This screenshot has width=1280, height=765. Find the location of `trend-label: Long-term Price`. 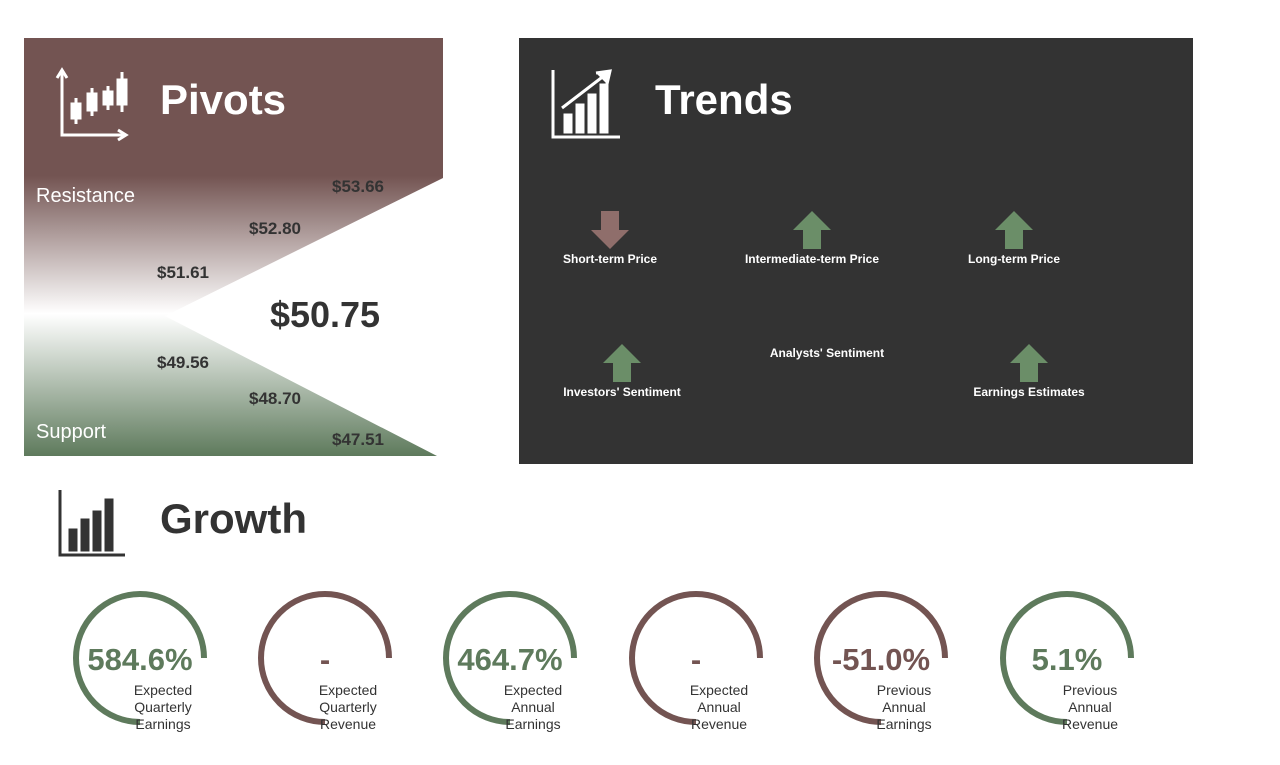

trend-label: Long-term Price is located at coordinates (1014, 259).